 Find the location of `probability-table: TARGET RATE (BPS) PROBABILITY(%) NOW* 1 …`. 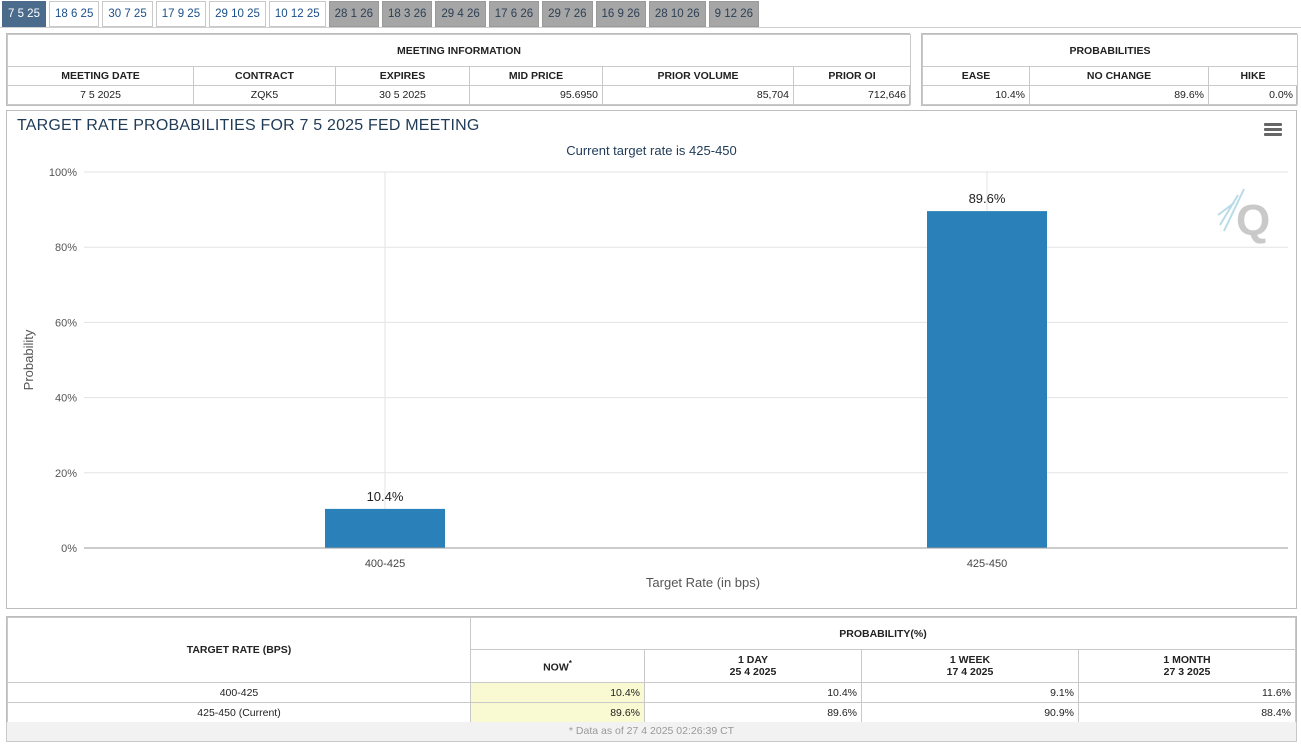

probability-table: TARGET RATE (BPS) PROBABILITY(%) NOW* 1 … is located at coordinates (651, 670).